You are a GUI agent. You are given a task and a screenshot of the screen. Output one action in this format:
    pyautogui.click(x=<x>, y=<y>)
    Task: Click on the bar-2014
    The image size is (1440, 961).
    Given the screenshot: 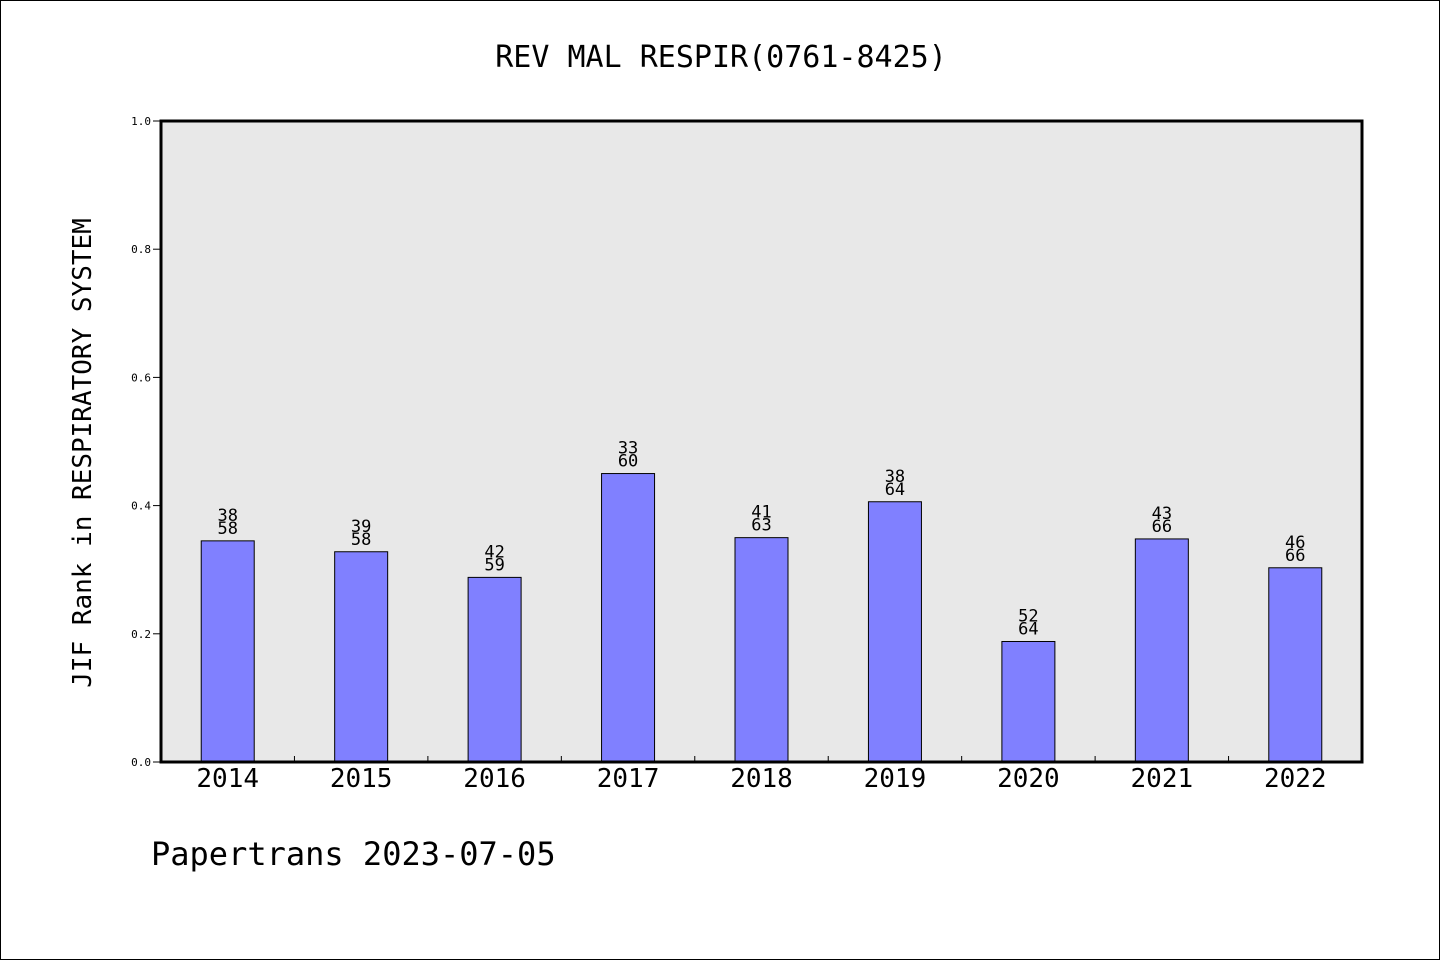 What is the action you would take?
    pyautogui.click(x=227, y=651)
    